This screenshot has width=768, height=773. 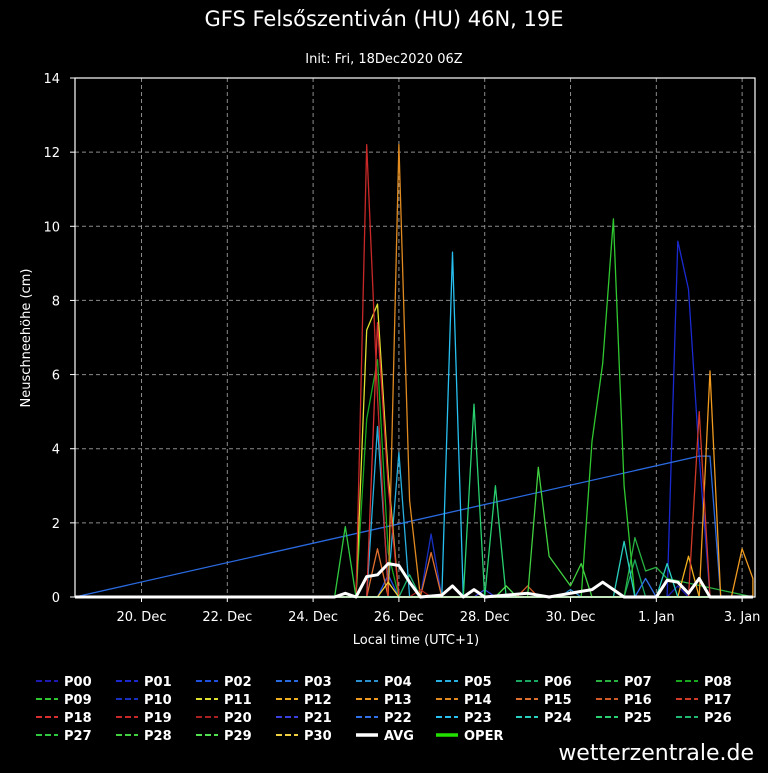 What do you see at coordinates (571, 617) in the screenshot?
I see `x-tick-label: 30. Dec` at bounding box center [571, 617].